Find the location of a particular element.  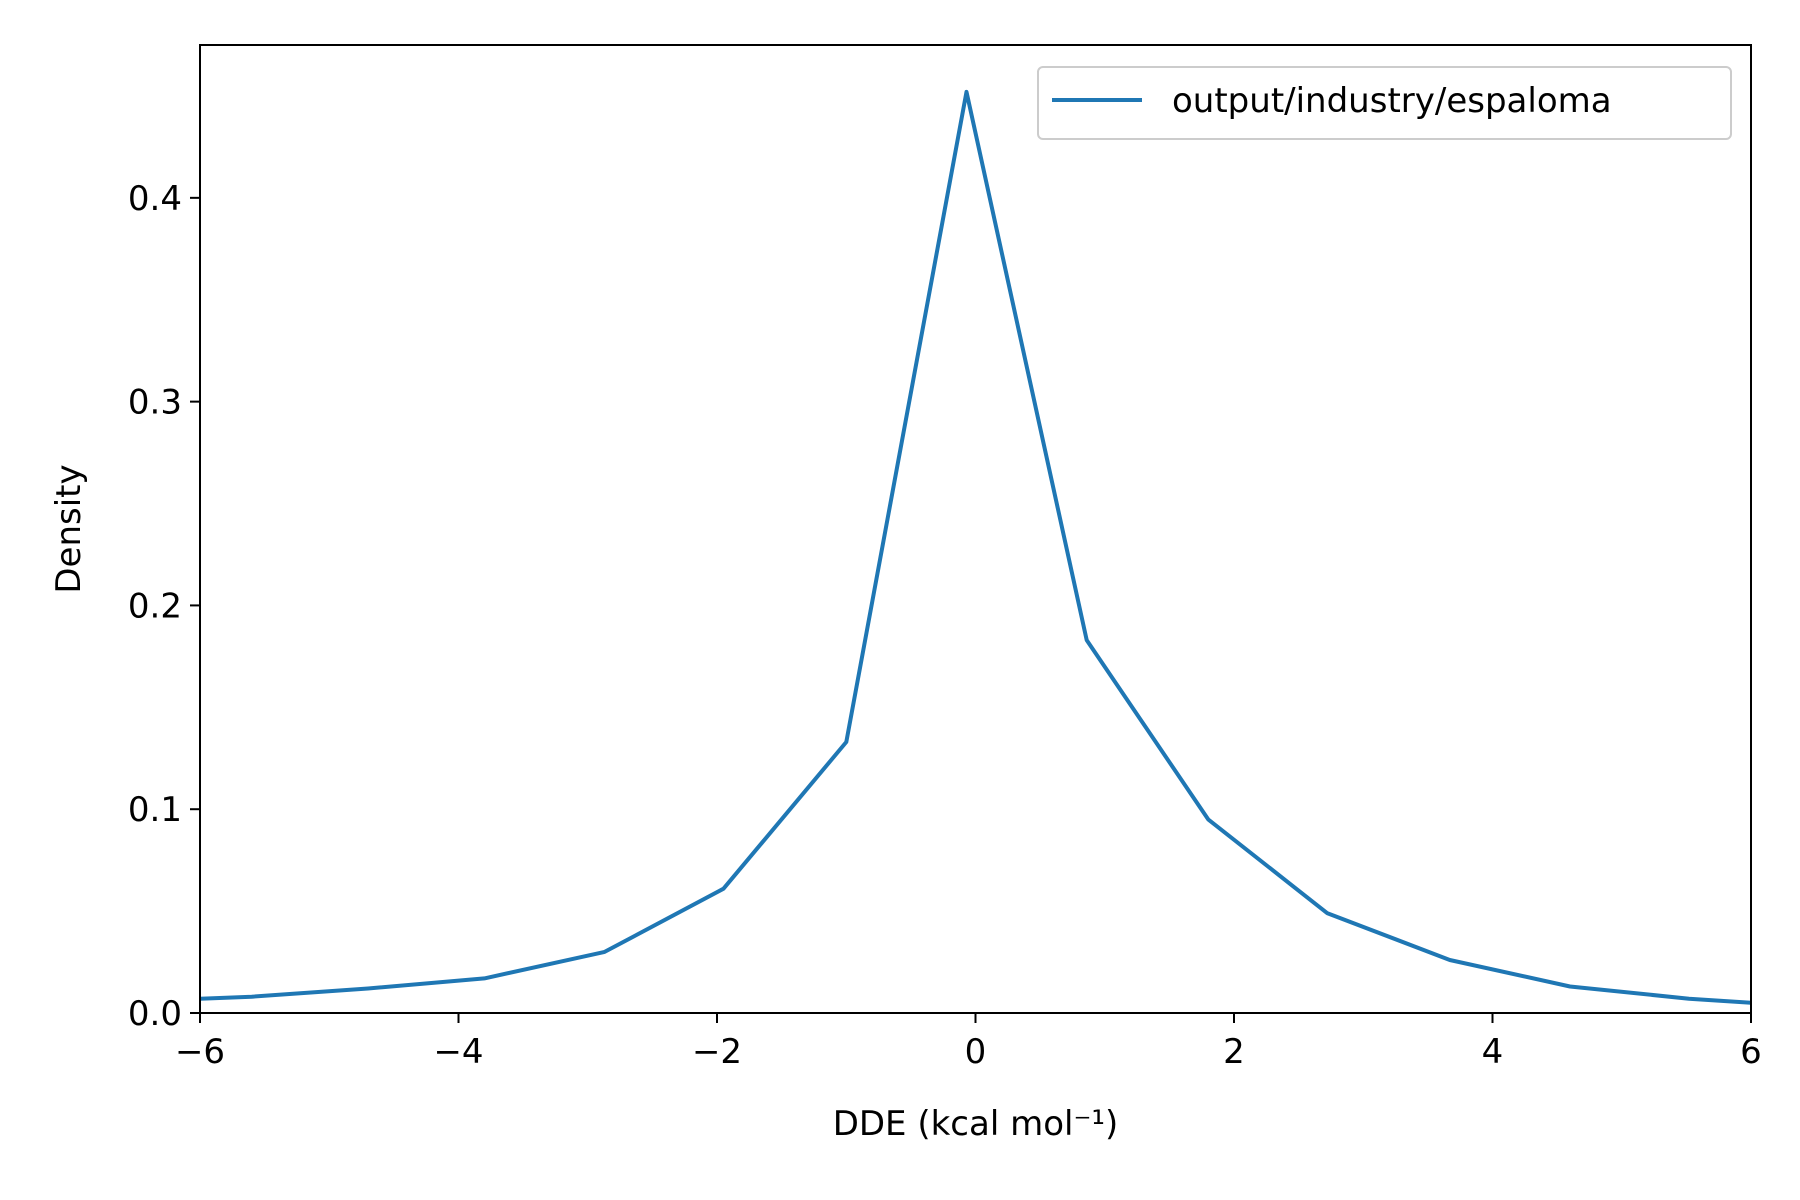

x-tick-label: 0 is located at coordinates (976, 1052).